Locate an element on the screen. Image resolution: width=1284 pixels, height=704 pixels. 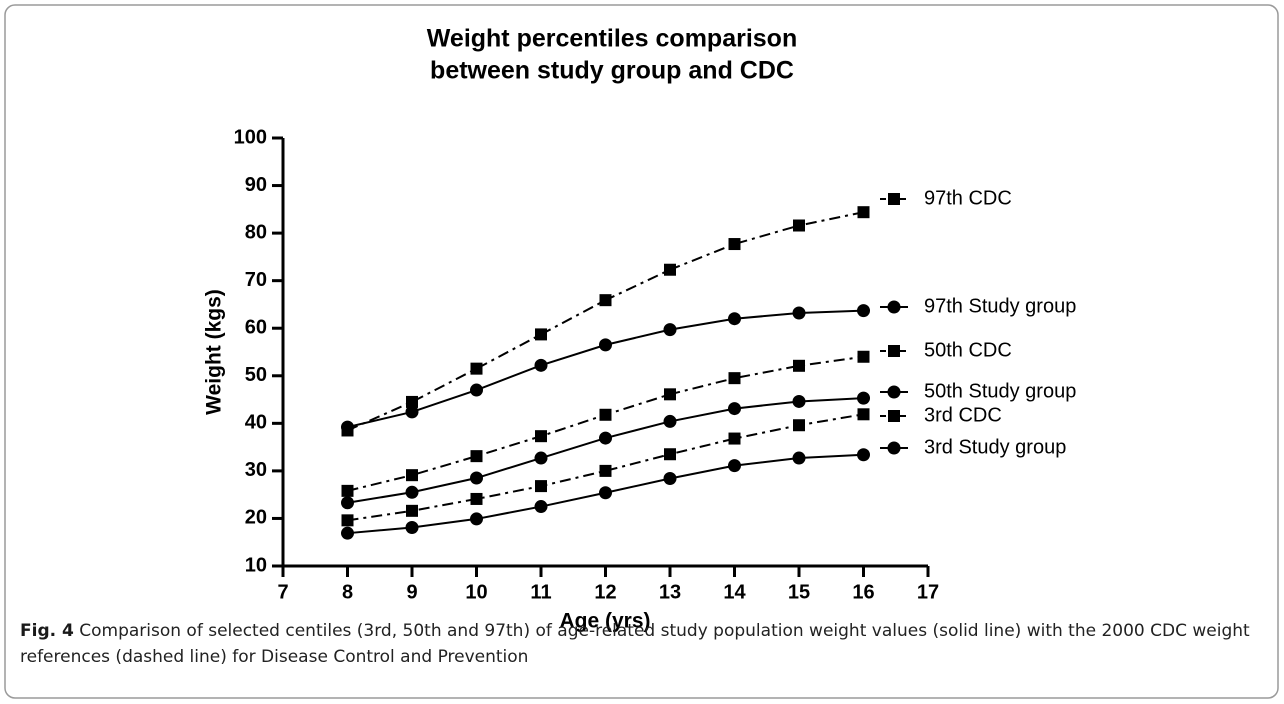
x-tick-label: 11 is located at coordinates (540, 592).